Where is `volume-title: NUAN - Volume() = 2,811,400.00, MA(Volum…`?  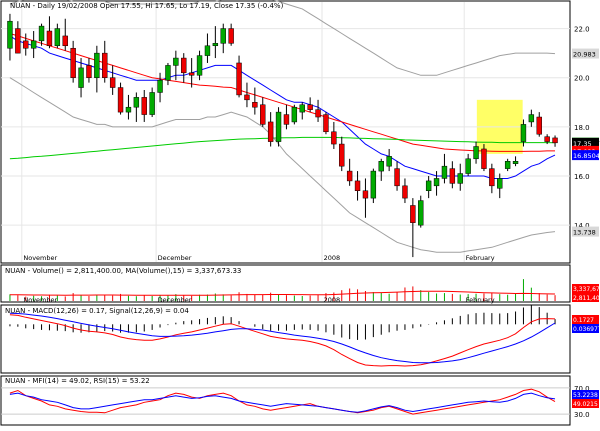
volume-title: NUAN - Volume() = 2,811,400.00, MA(Volum… is located at coordinates (123, 271).